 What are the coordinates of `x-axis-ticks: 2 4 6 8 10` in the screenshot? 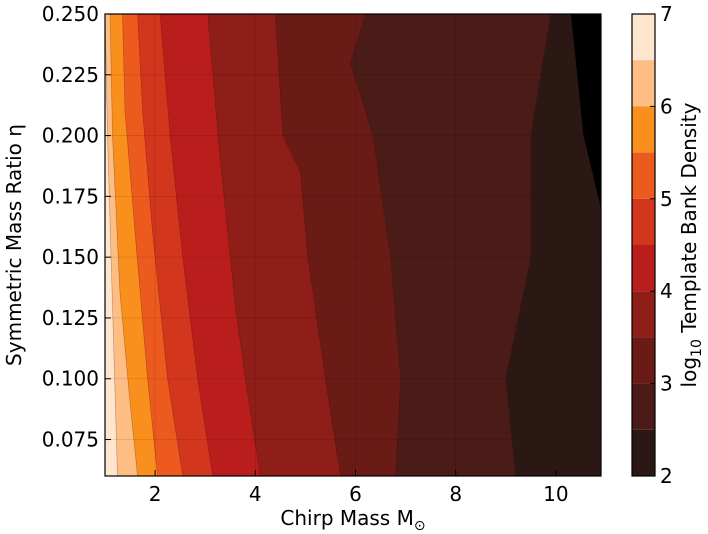 It's located at (359, 488).